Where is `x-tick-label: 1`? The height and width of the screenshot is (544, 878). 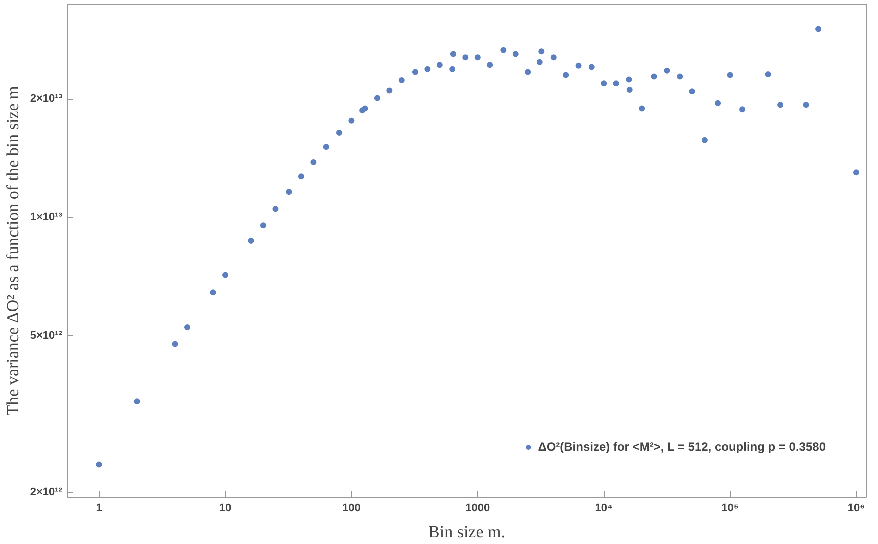 x-tick-label: 1 is located at coordinates (99, 508).